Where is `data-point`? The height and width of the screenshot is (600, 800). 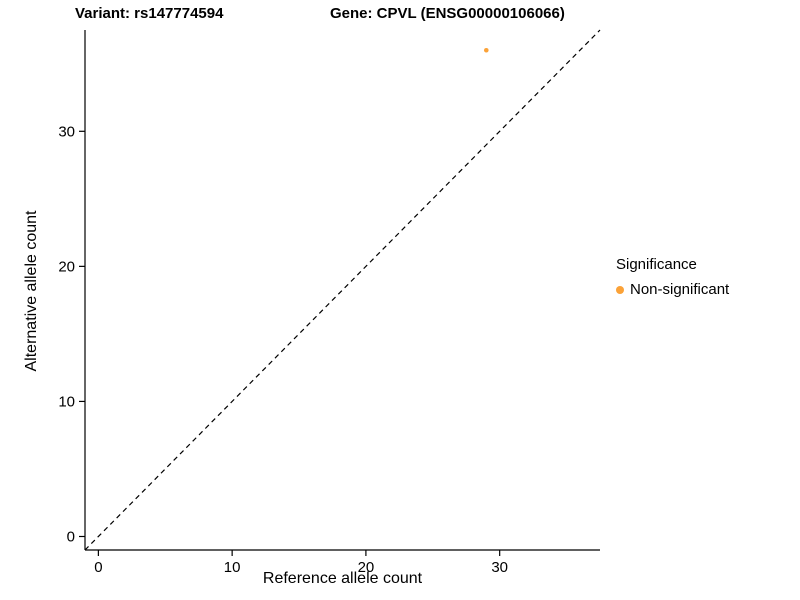 data-point is located at coordinates (486, 50).